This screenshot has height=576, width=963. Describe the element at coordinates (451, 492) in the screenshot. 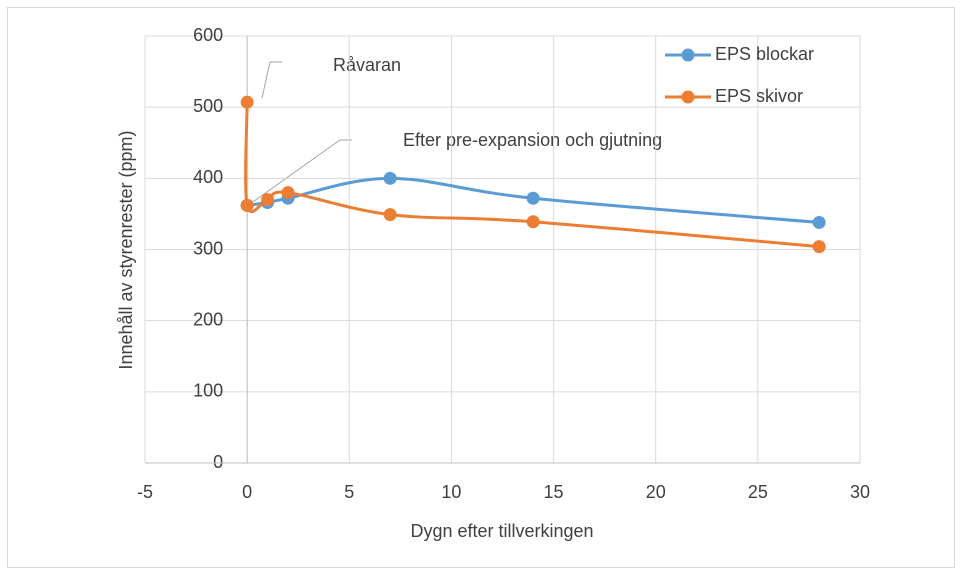

I see `x-tick-label: 10` at that location.